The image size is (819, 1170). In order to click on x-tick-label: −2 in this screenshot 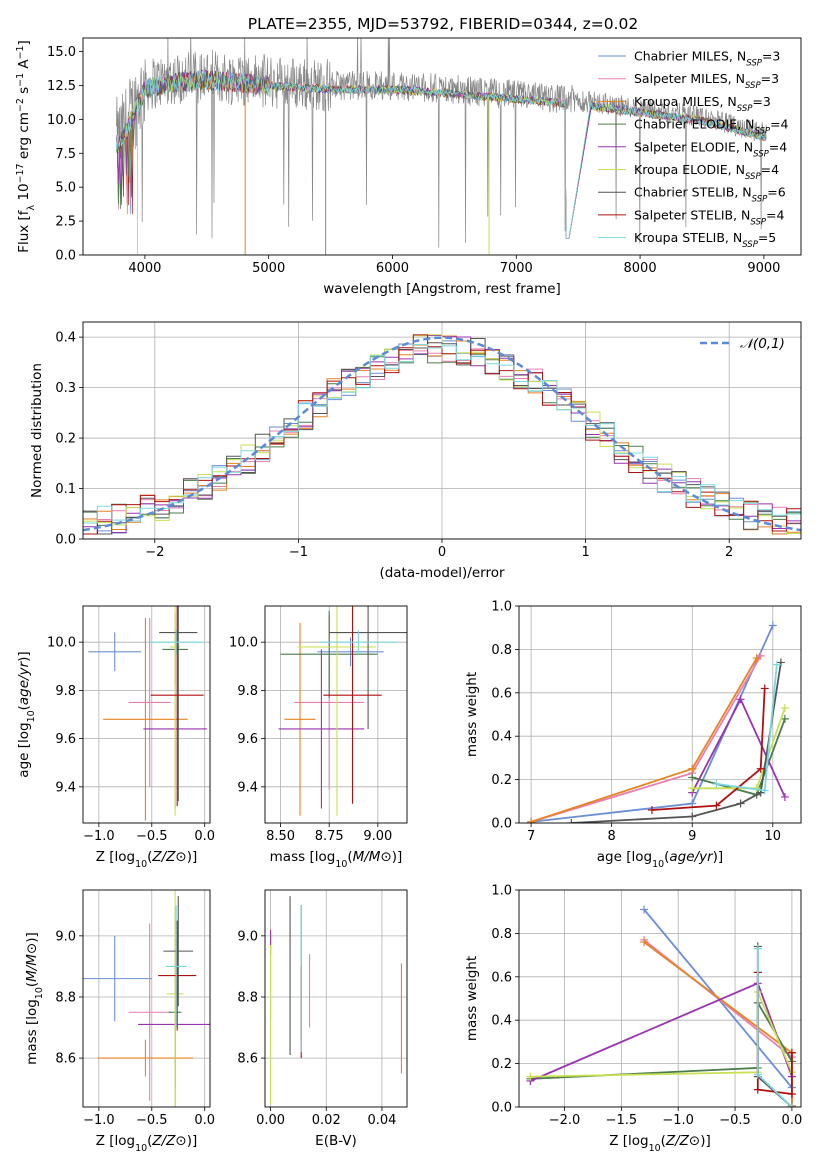, I will do `click(154, 552)`.